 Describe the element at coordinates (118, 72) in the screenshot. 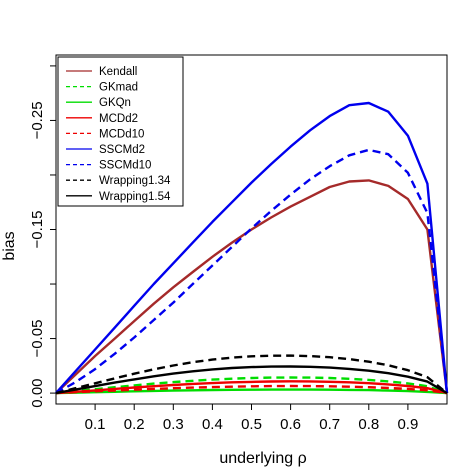

I see `legend-label-0: Kendall` at that location.